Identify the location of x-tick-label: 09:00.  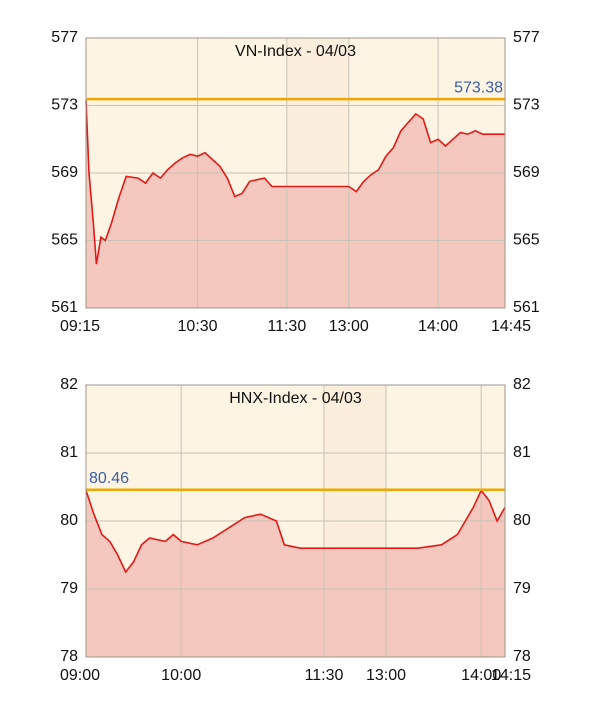
(80, 675).